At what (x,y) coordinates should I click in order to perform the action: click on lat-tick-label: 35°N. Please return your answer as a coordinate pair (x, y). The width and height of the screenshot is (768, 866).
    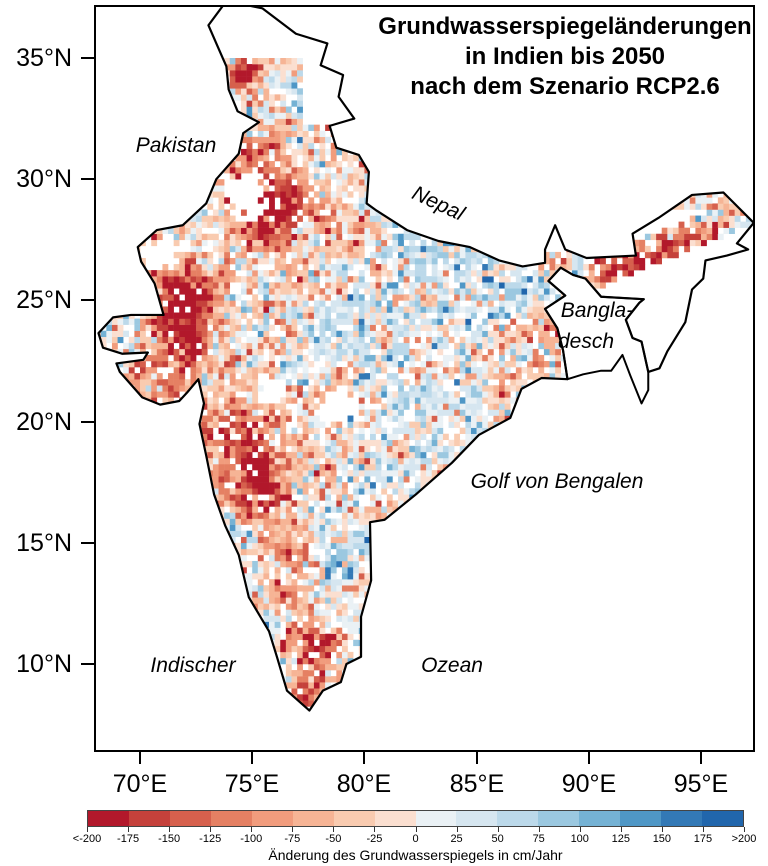
    Looking at the image, I should click on (44, 58).